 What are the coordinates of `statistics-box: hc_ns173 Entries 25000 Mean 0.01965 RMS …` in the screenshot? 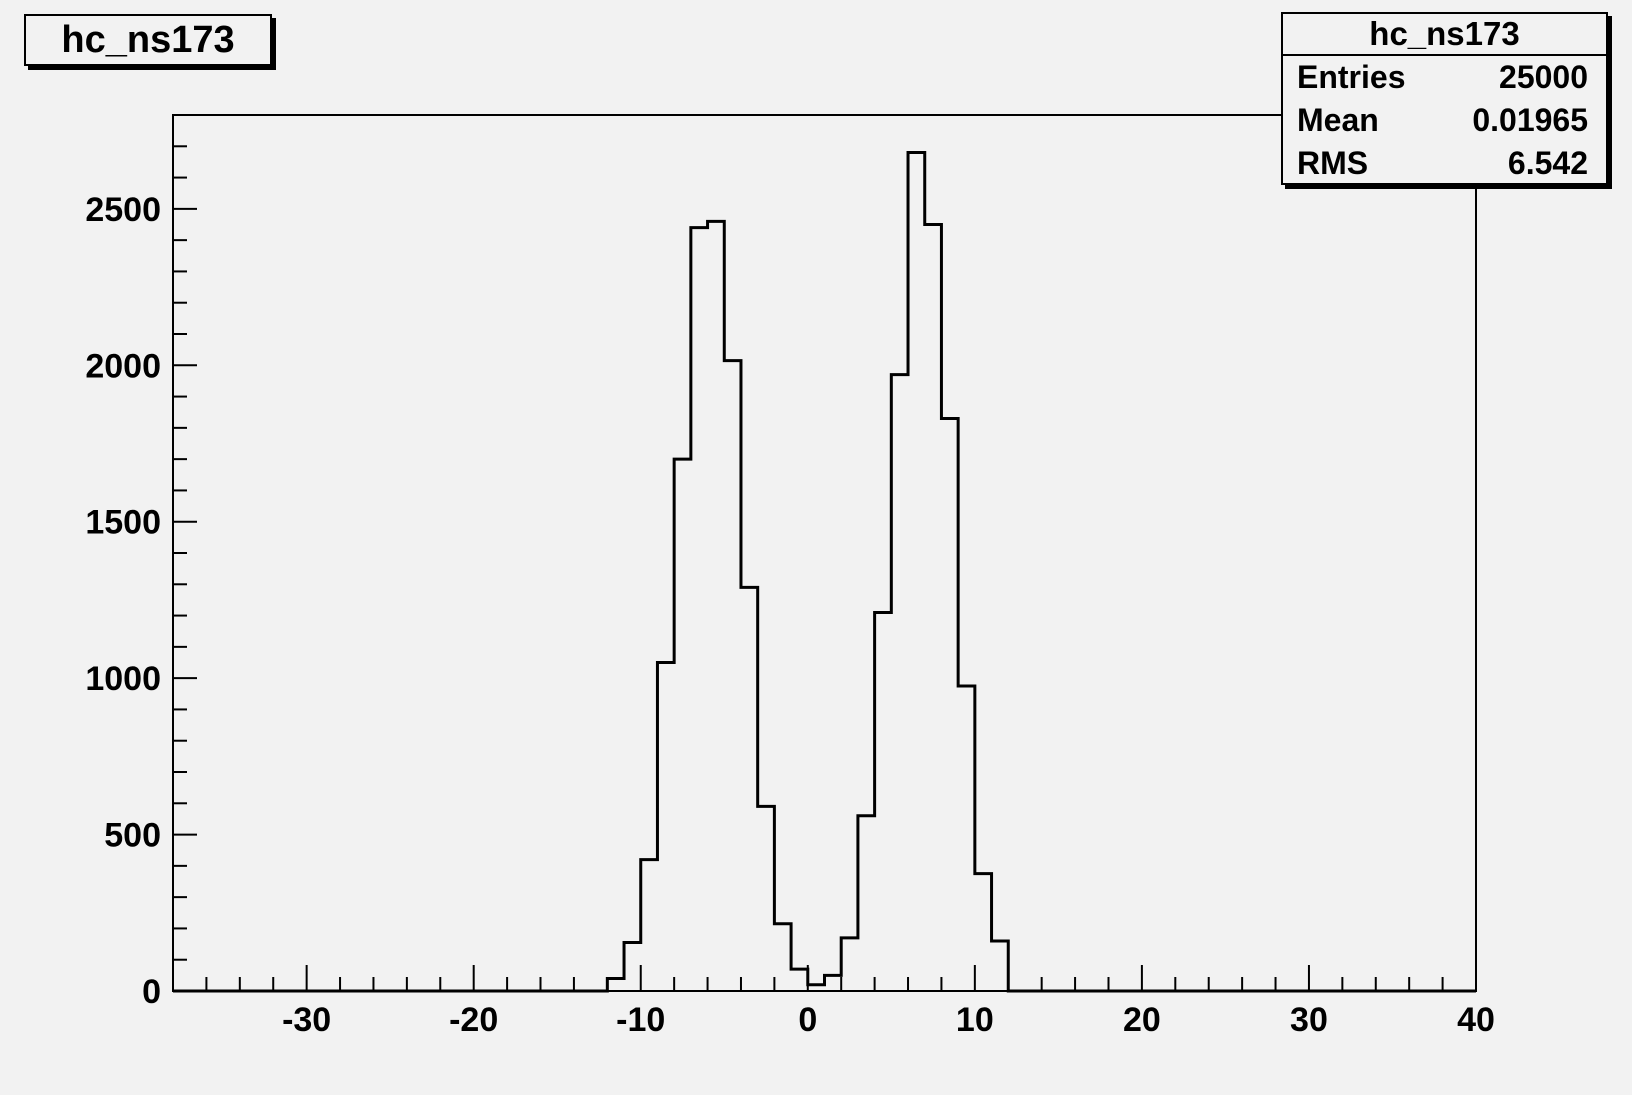 It's located at (1444, 98).